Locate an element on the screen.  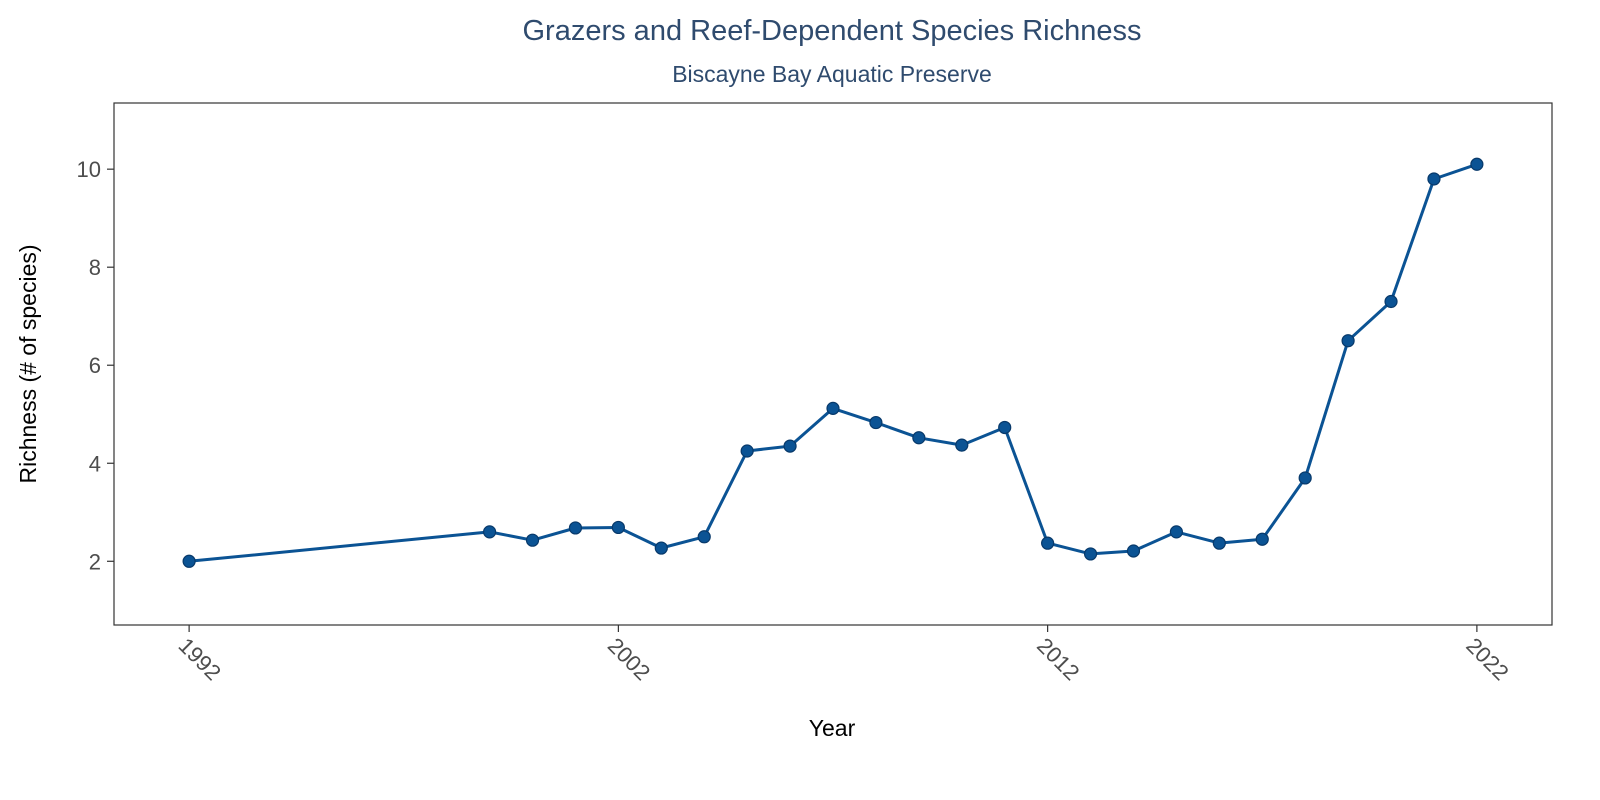
y-tick-label: 10 is located at coordinates (89, 169).